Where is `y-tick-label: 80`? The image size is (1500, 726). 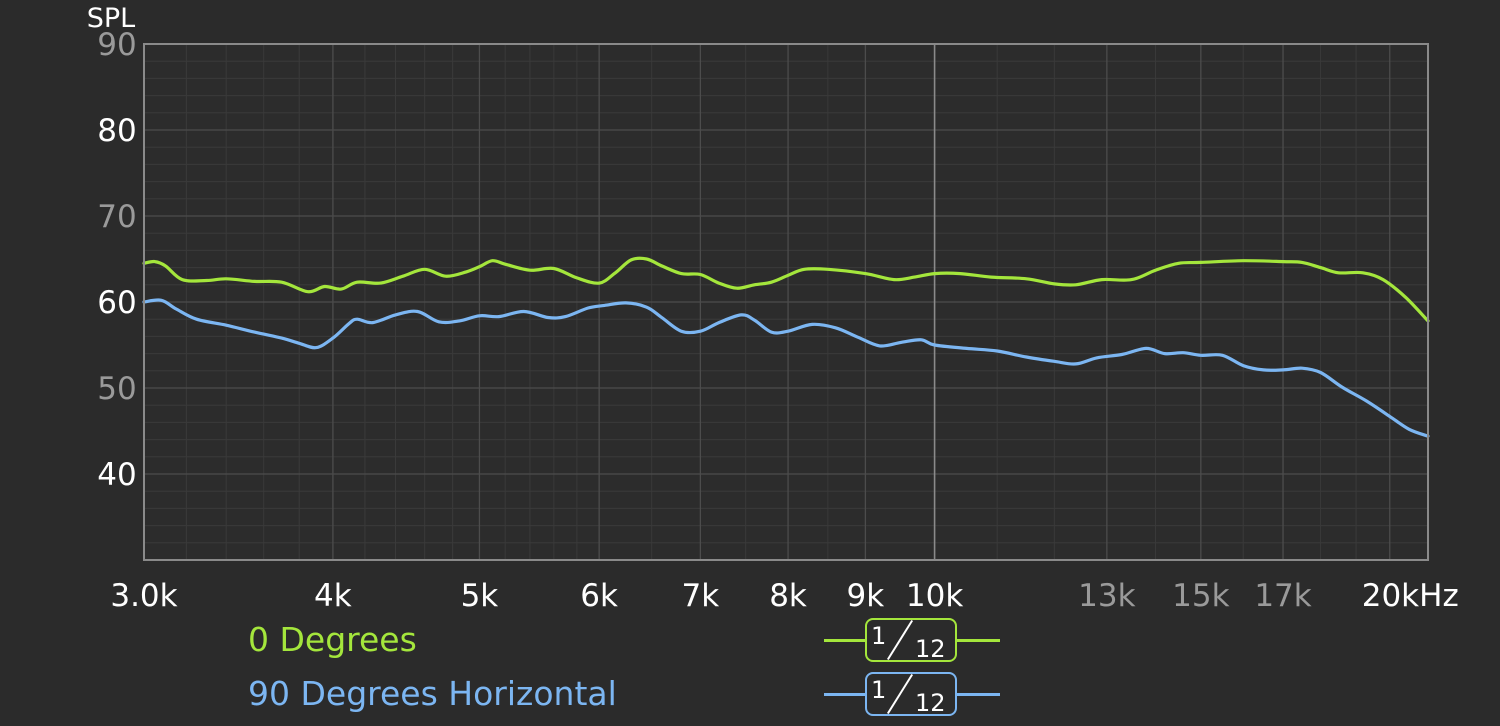 y-tick-label: 80 is located at coordinates (116, 131).